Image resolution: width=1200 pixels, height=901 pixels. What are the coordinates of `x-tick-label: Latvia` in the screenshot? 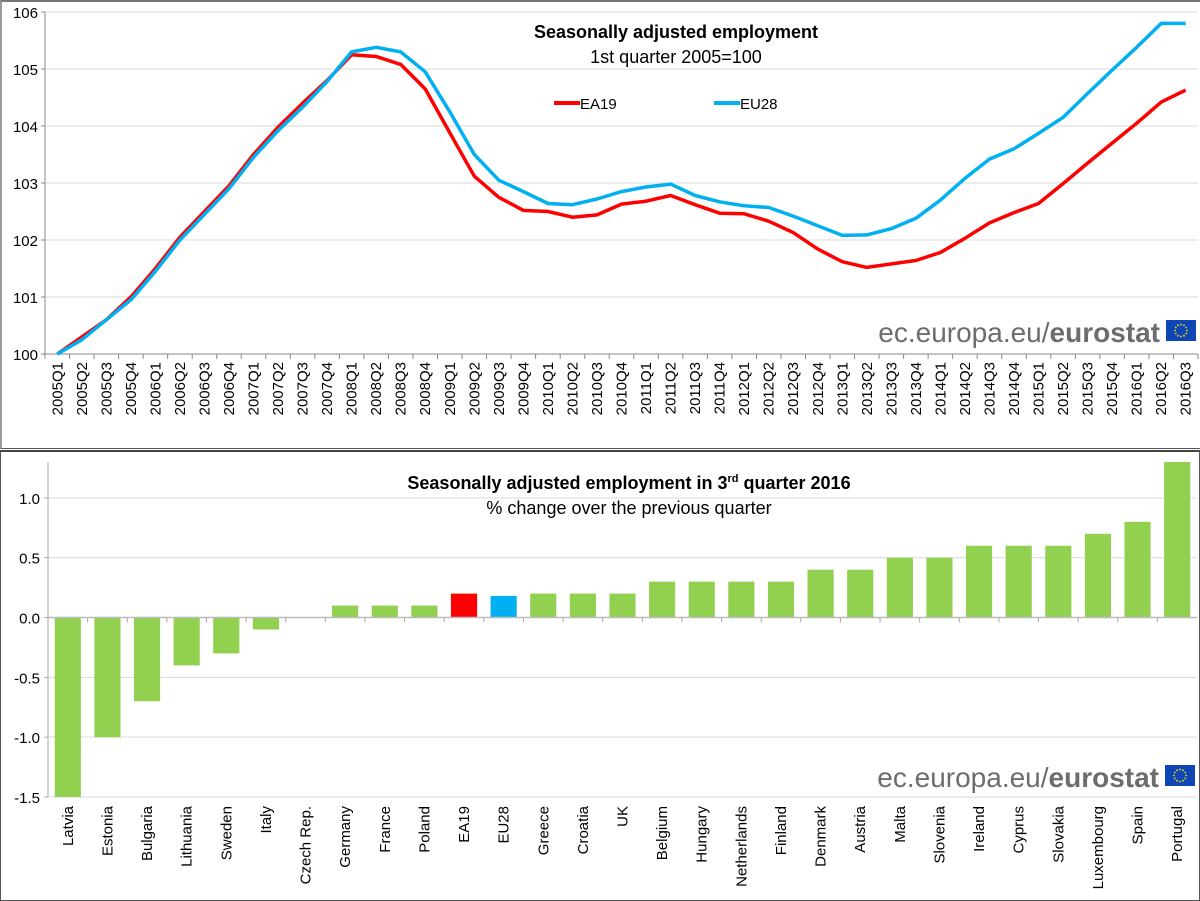 It's located at (68, 825).